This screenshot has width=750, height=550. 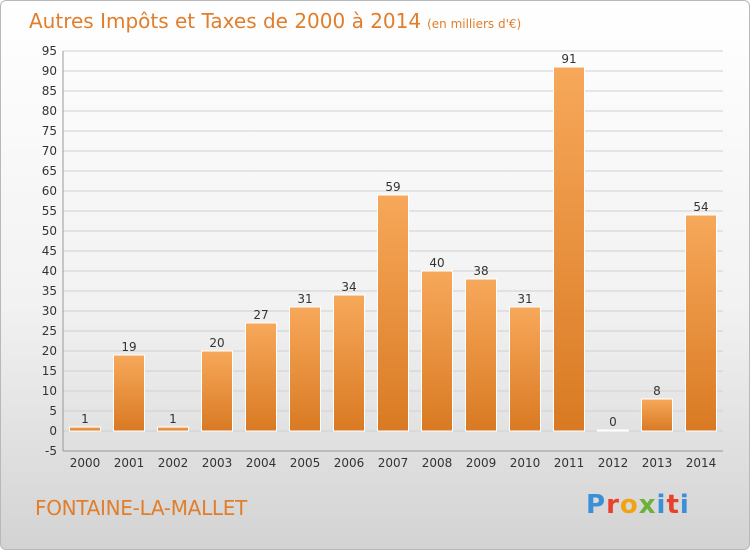 I want to click on y-tick-label: 75, so click(x=49, y=131).